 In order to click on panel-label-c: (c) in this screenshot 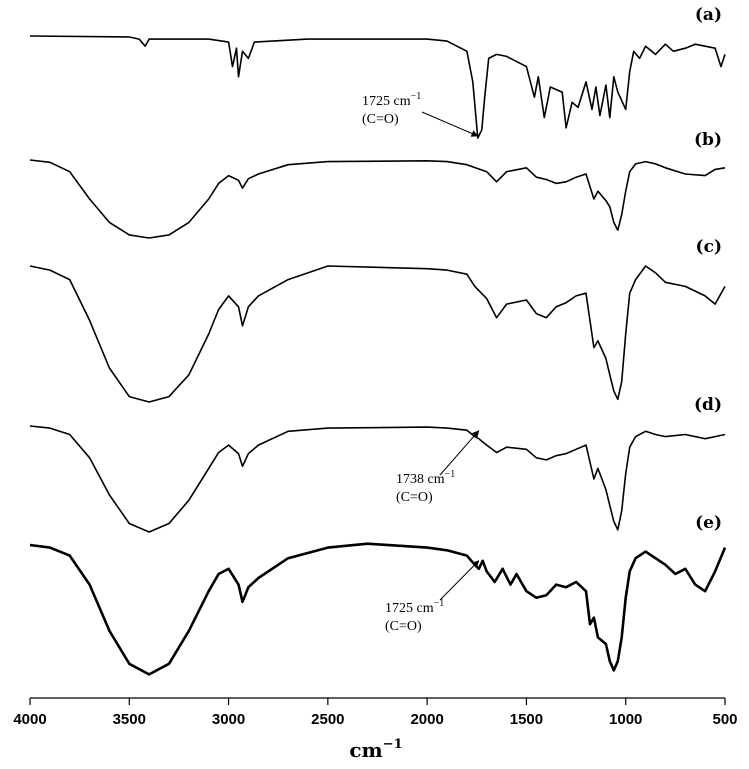, I will do `click(709, 247)`.